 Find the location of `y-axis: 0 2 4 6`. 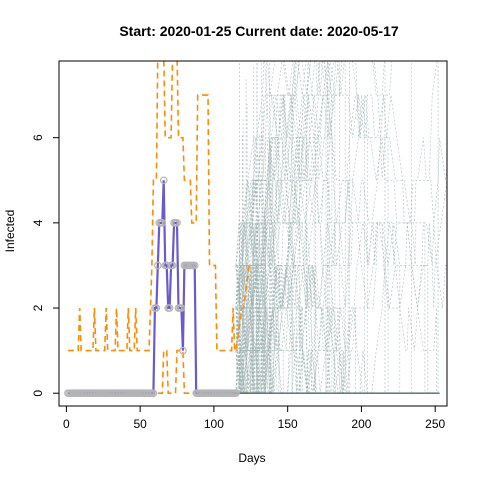

y-axis: 0 2 4 6 is located at coordinates (45, 265).